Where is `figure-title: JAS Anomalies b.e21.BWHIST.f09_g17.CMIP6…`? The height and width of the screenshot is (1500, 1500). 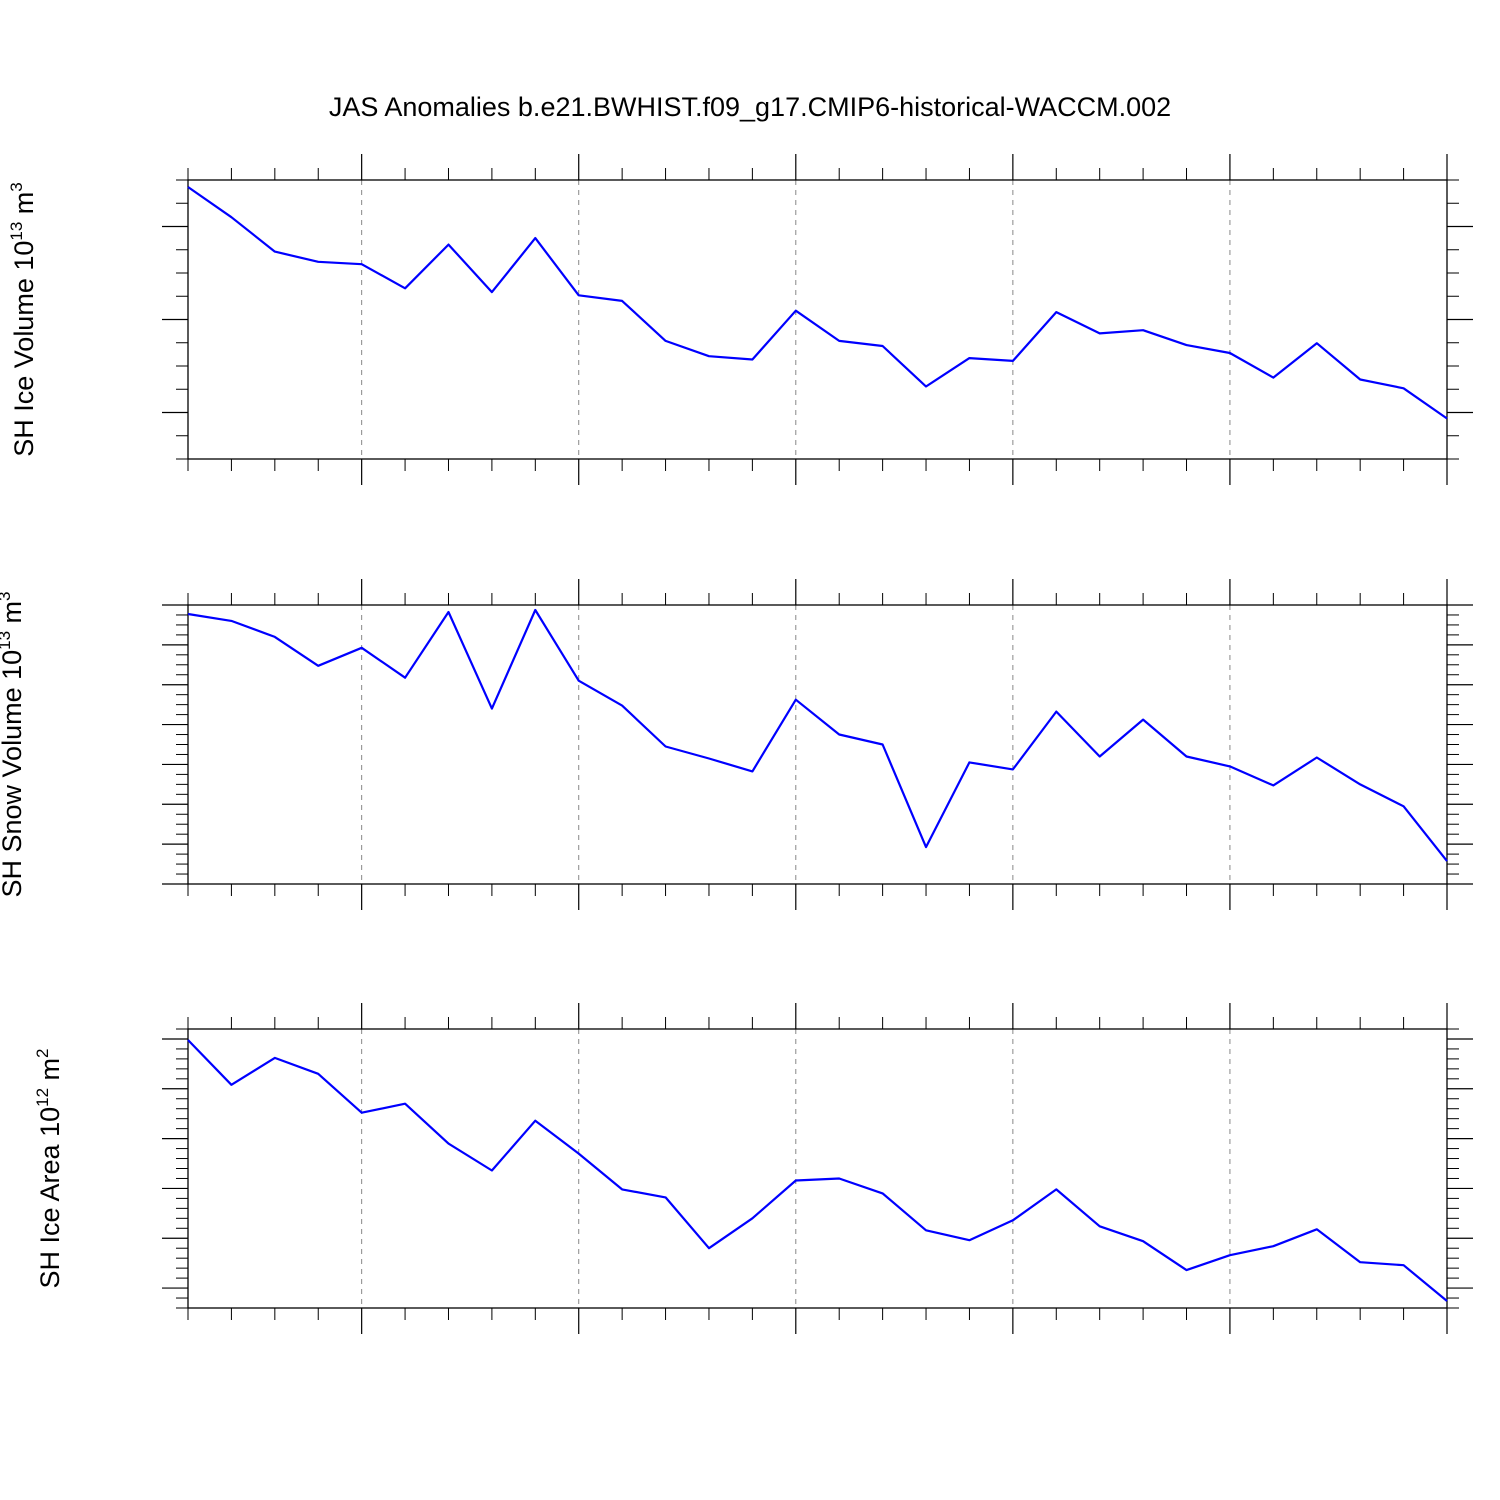
figure-title: JAS Anomalies b.e21.BWHIST.f09_g17.CMIP6… is located at coordinates (750, 107).